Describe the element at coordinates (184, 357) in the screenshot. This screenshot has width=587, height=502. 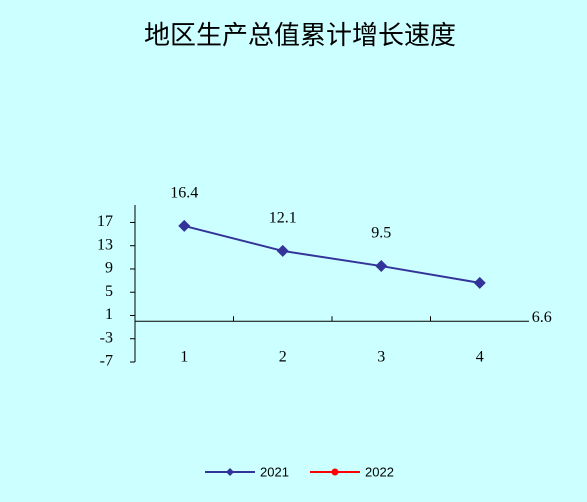
I see `x-tick-label: 1` at that location.